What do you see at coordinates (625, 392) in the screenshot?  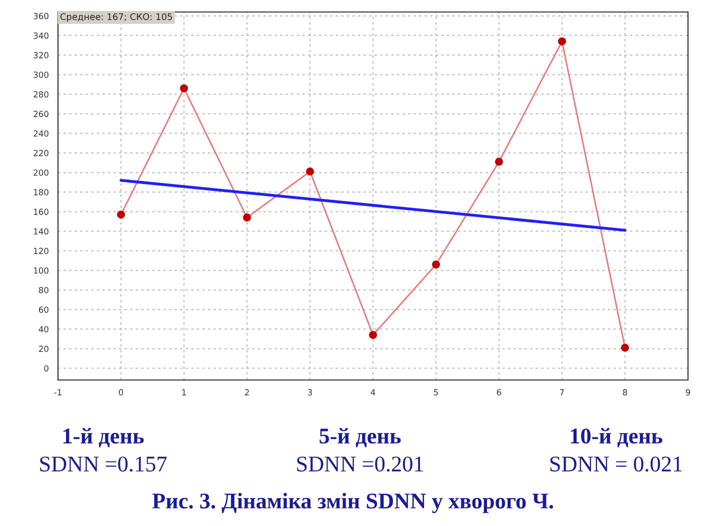 I see `x-tick-label: 8` at bounding box center [625, 392].